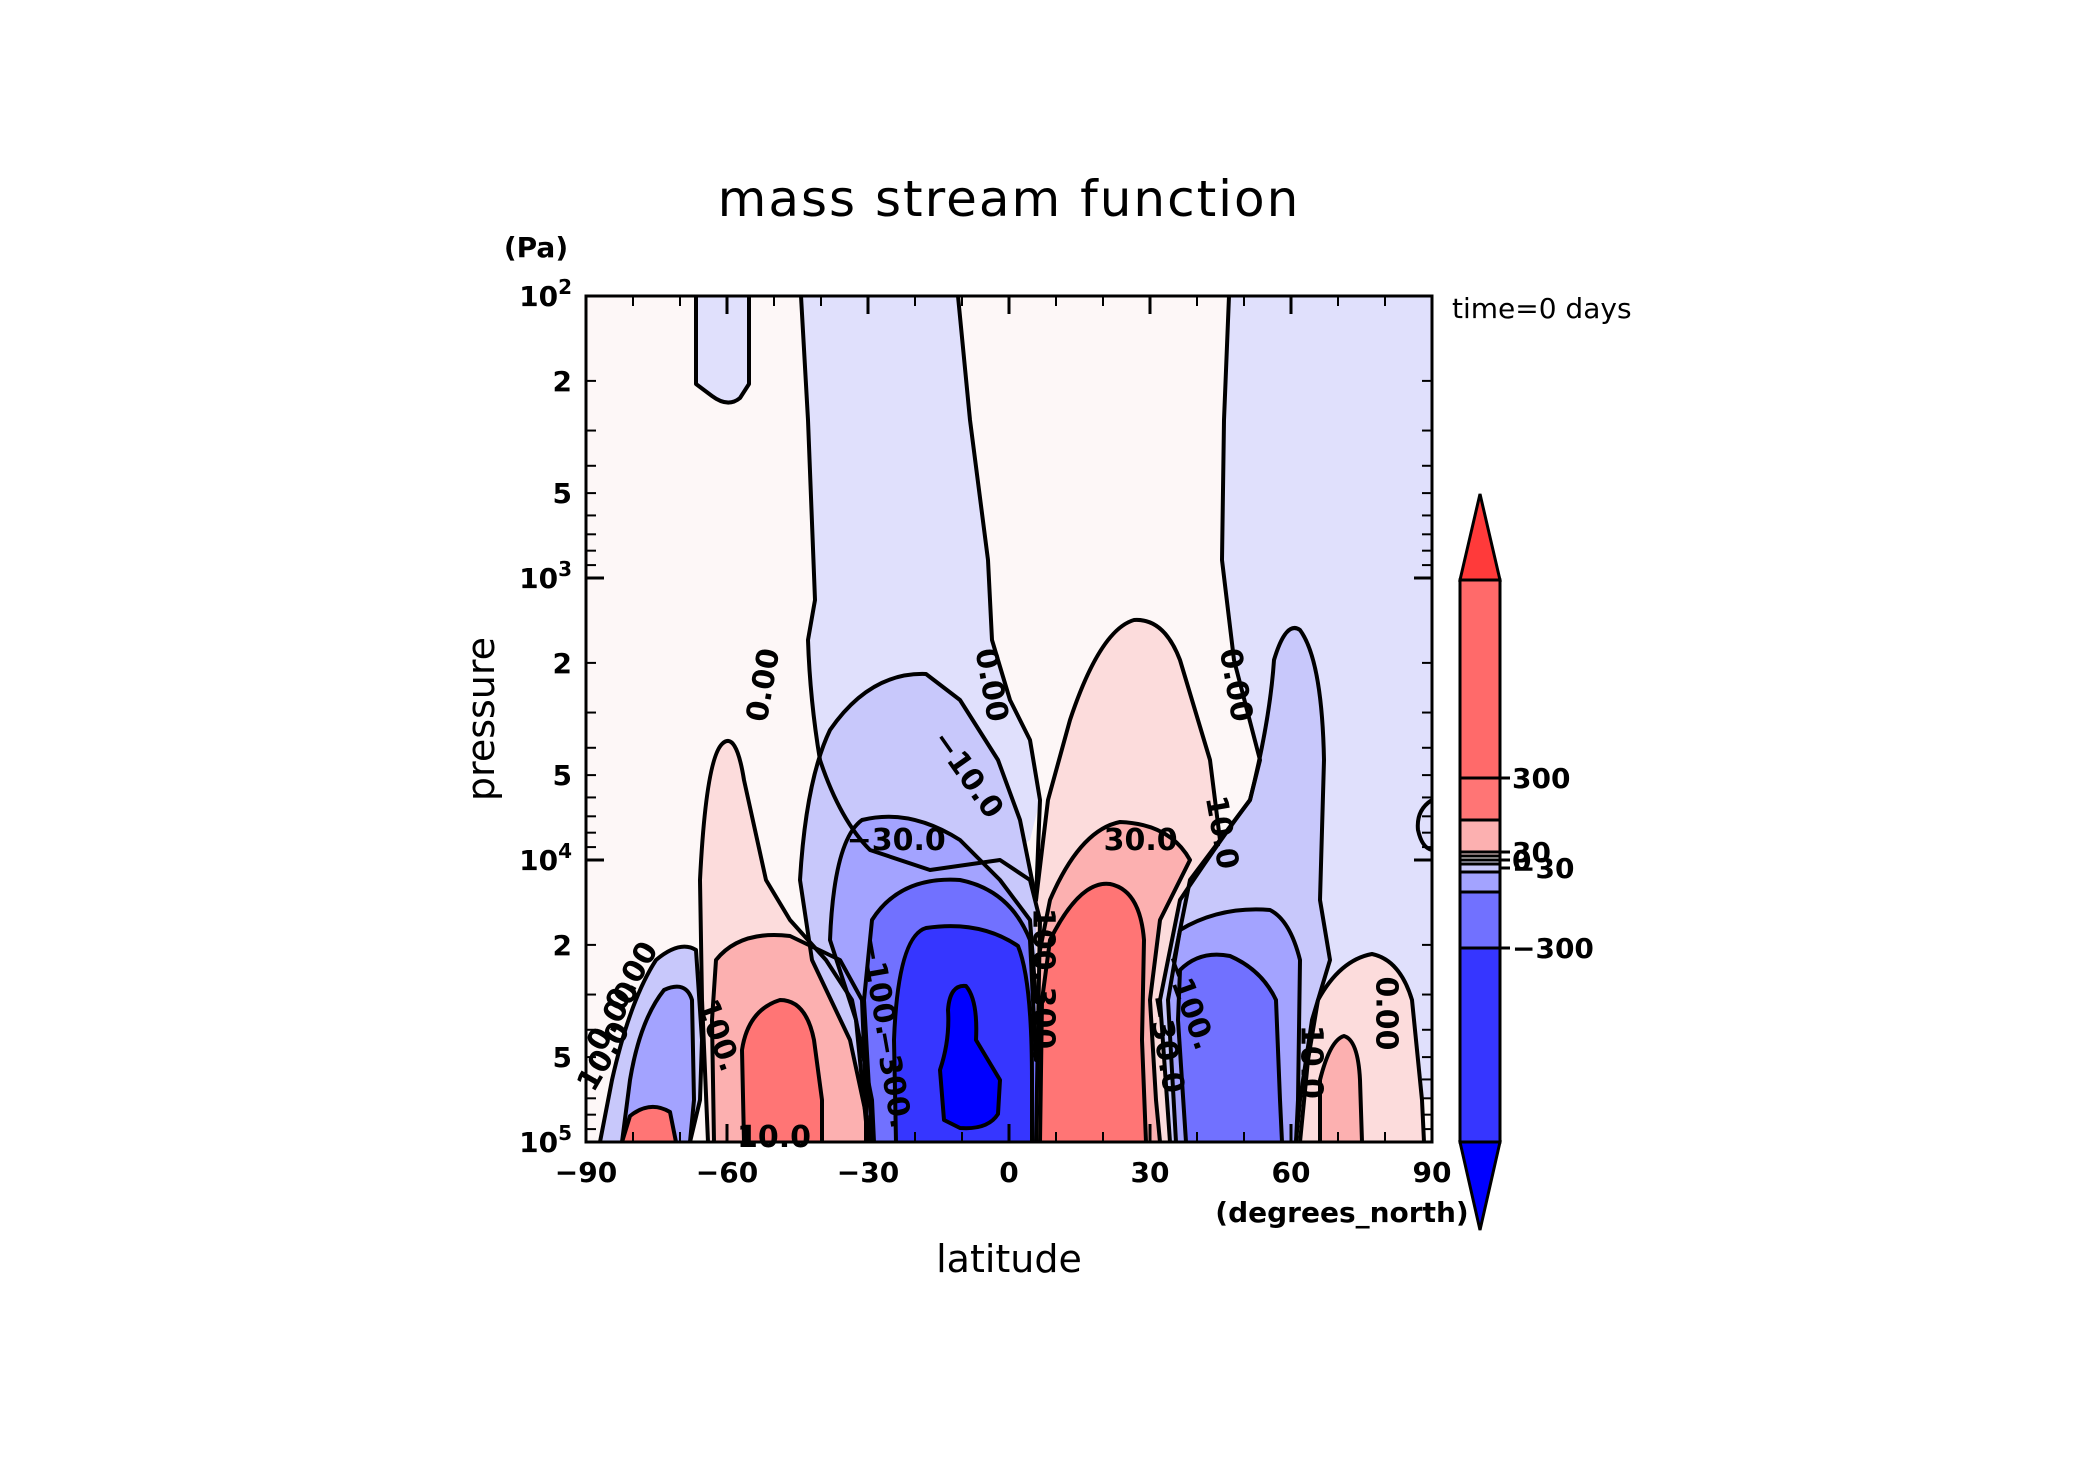 This screenshot has height=1484, width=2100. Describe the element at coordinates (1042, 1023) in the screenshot. I see `contour-label: 300.` at that location.